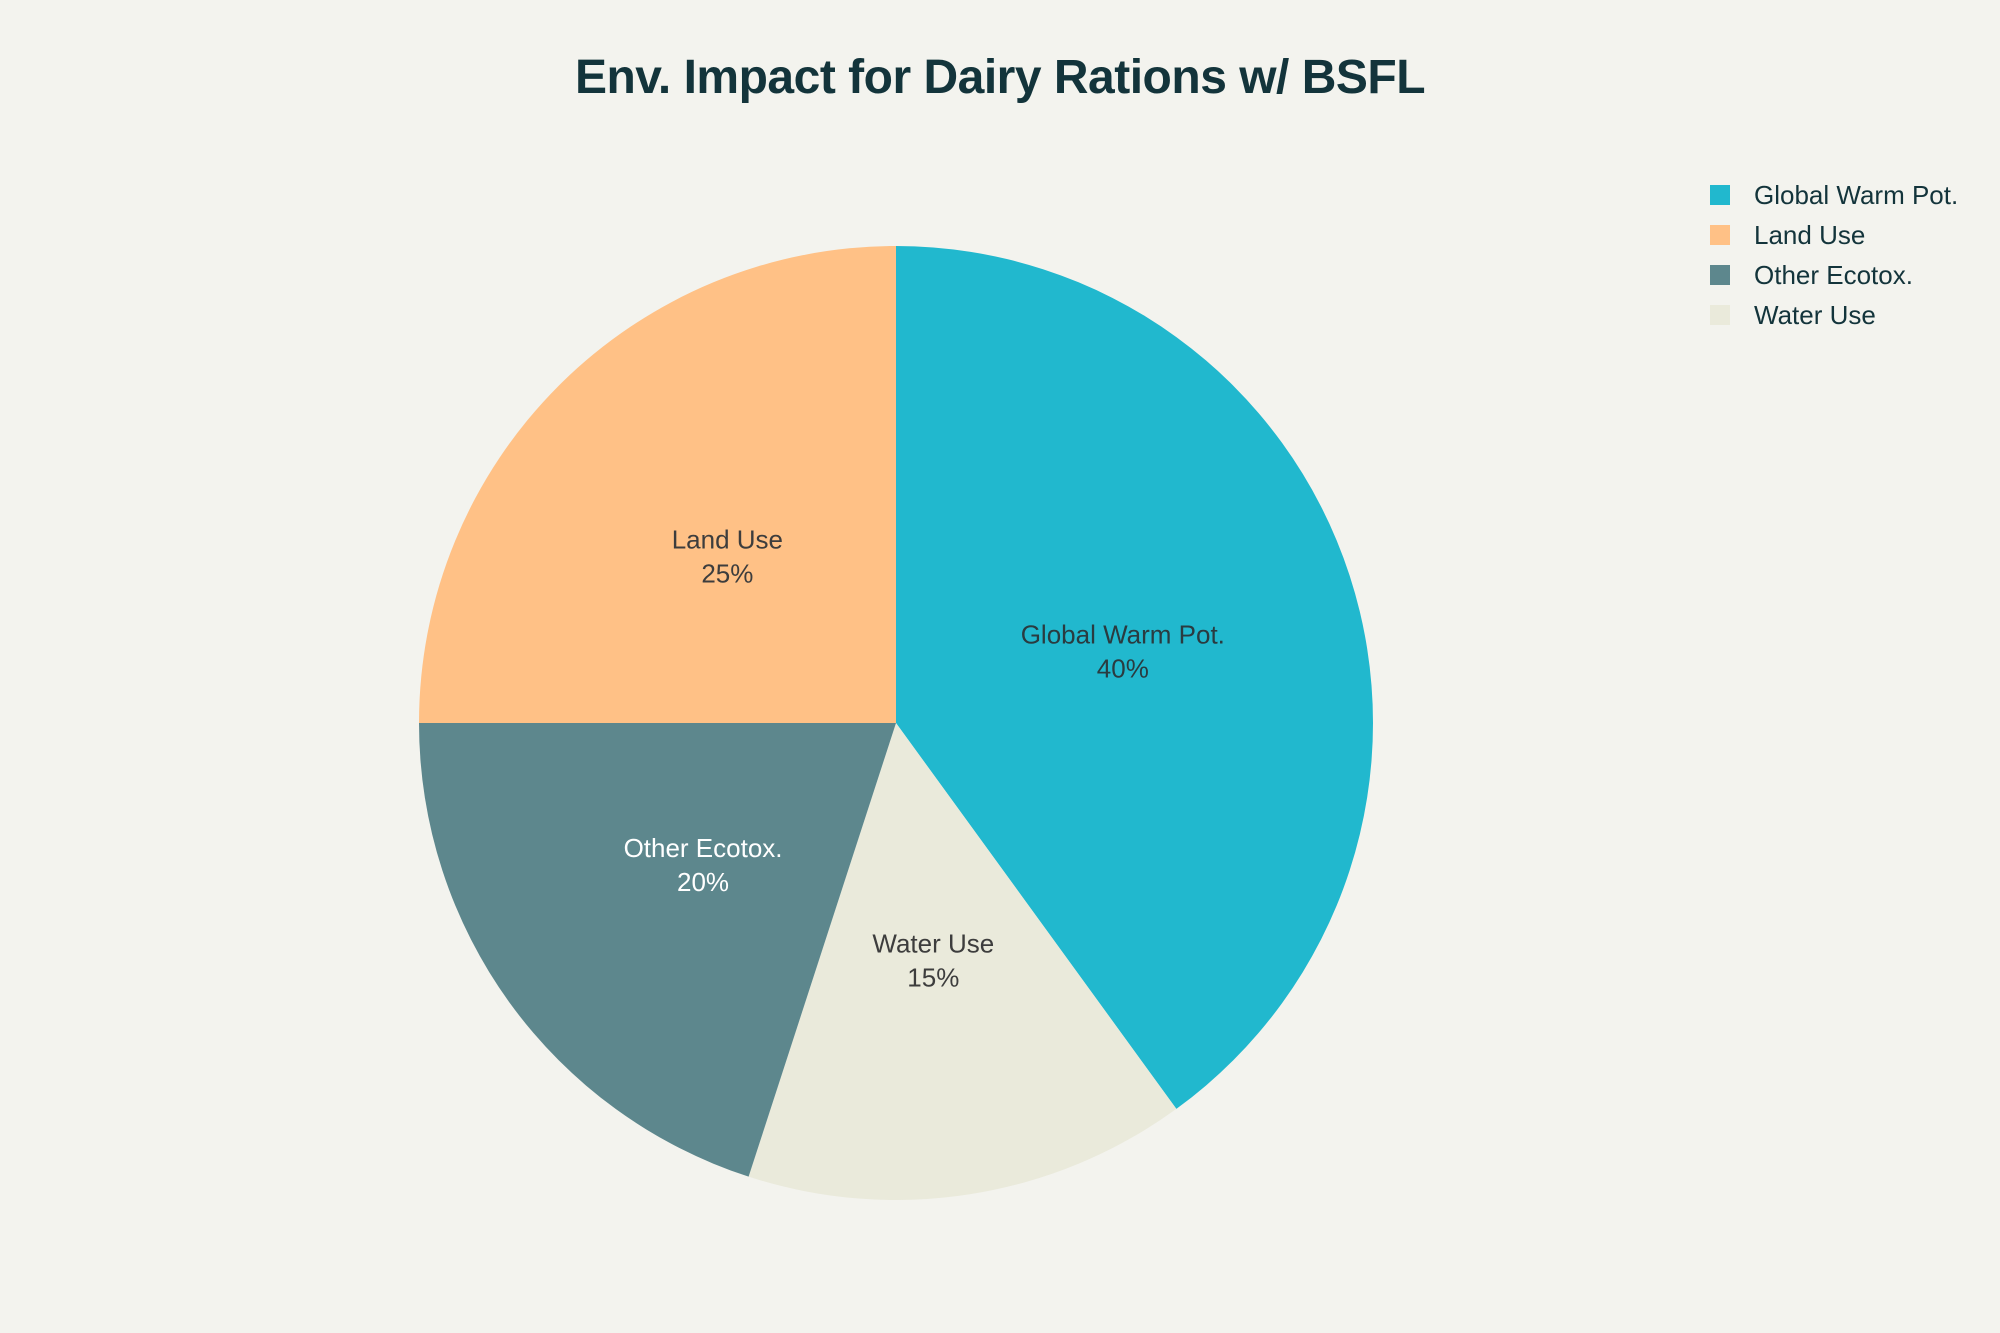  I want to click on pie-slice-other-ecotox, so click(657, 950).